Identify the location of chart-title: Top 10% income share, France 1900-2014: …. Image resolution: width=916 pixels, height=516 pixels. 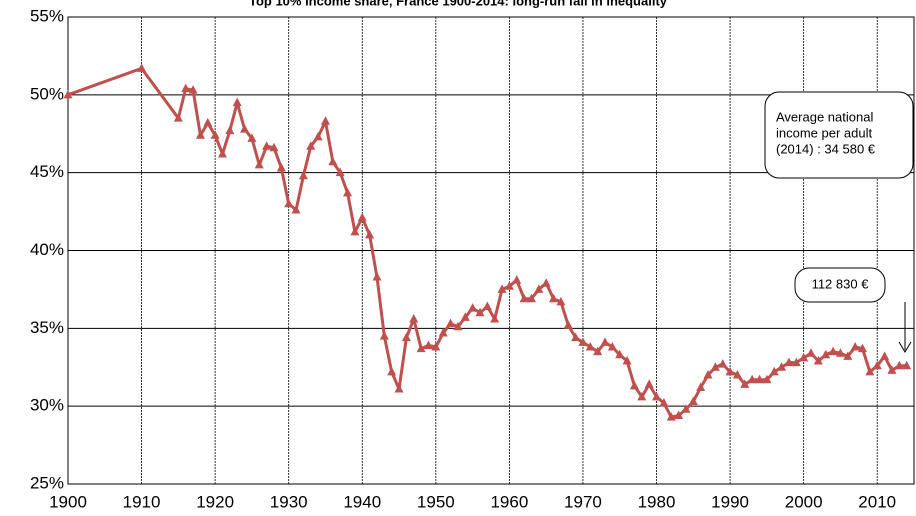
(458, 4).